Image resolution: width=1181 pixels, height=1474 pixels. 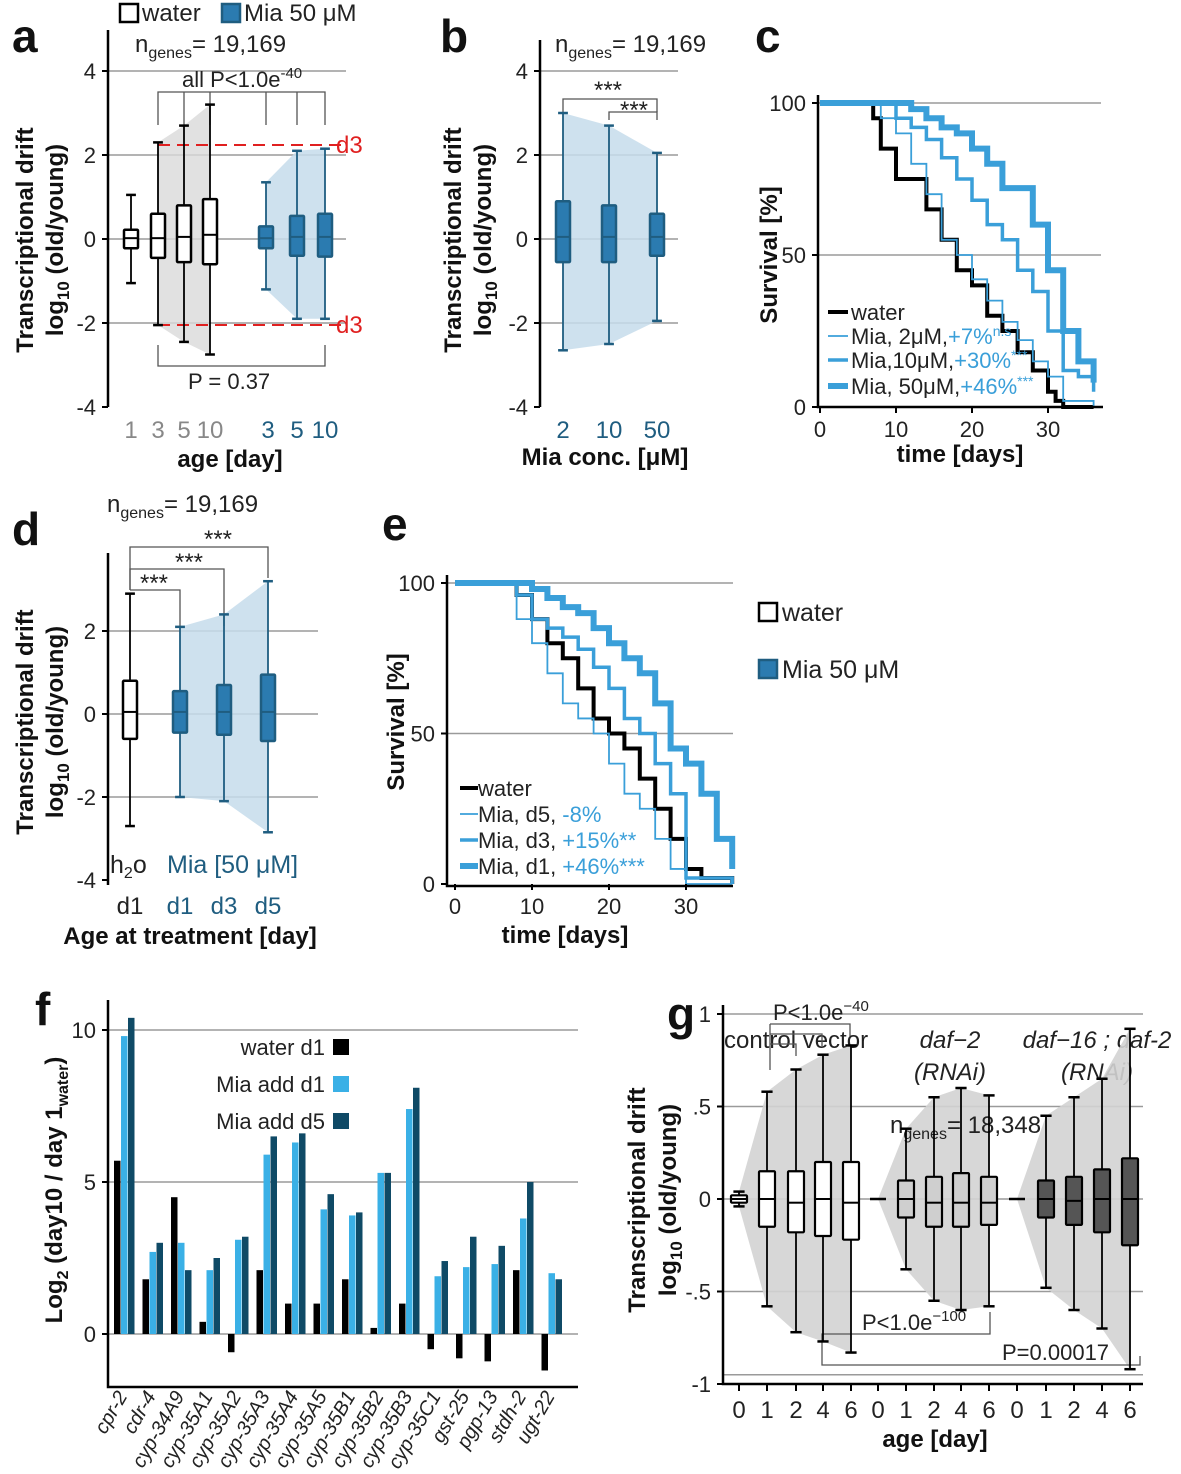 What do you see at coordinates (851, 1200) in the screenshot?
I see `box-g-0-4-body` at bounding box center [851, 1200].